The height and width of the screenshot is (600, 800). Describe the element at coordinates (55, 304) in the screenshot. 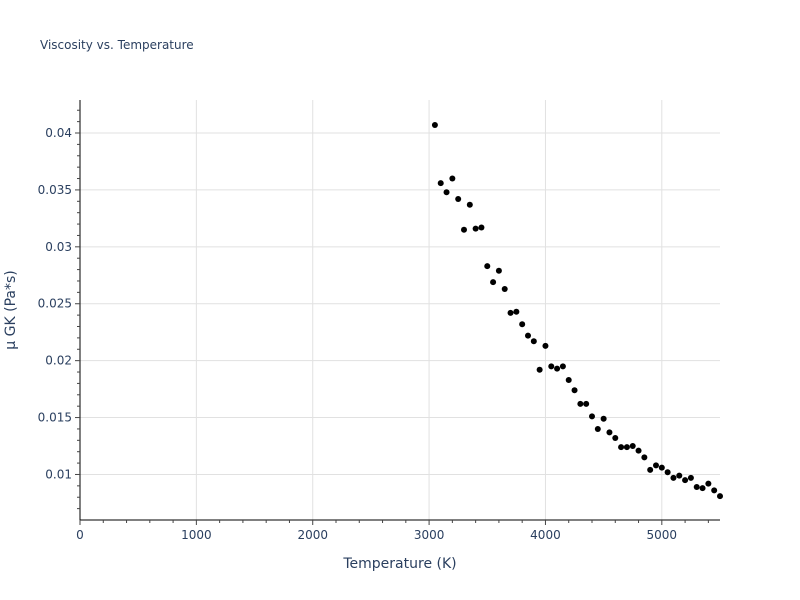

I see `y-tick-label: 0.025` at that location.